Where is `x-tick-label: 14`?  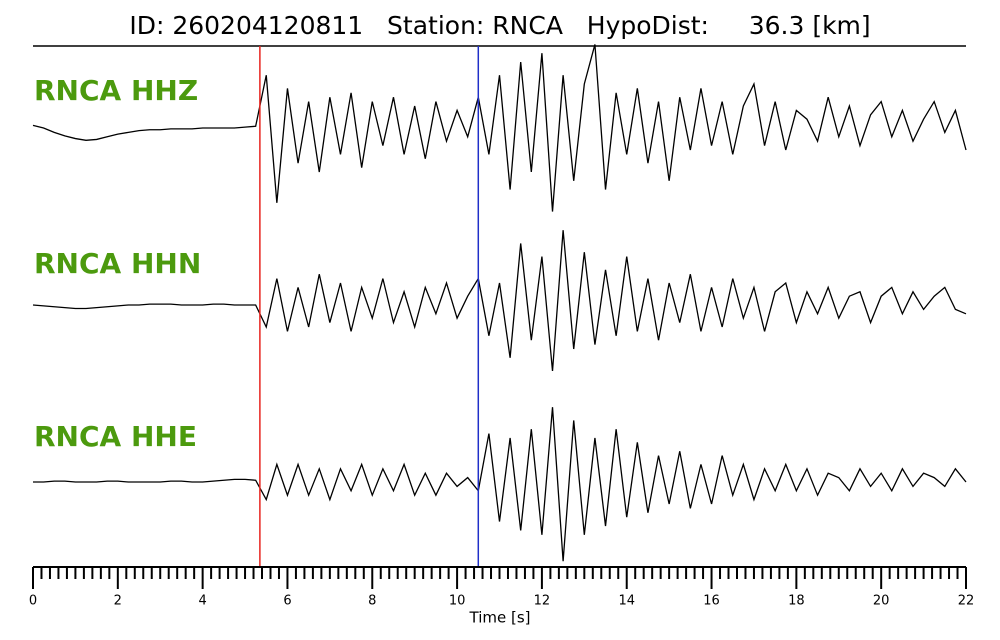 x-tick-label: 14 is located at coordinates (626, 601).